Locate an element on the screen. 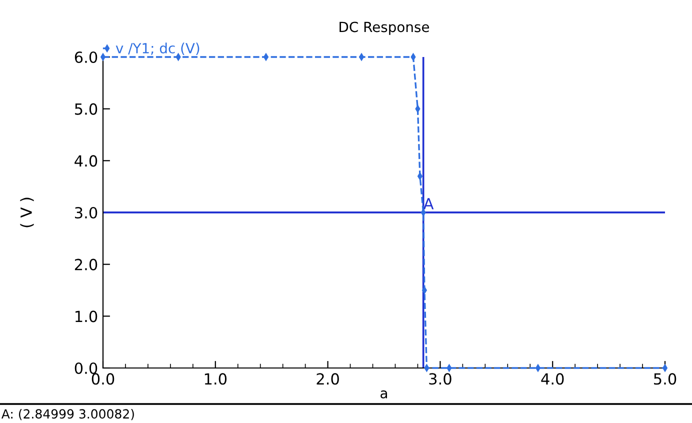  ref-line-label: A is located at coordinates (428, 204).